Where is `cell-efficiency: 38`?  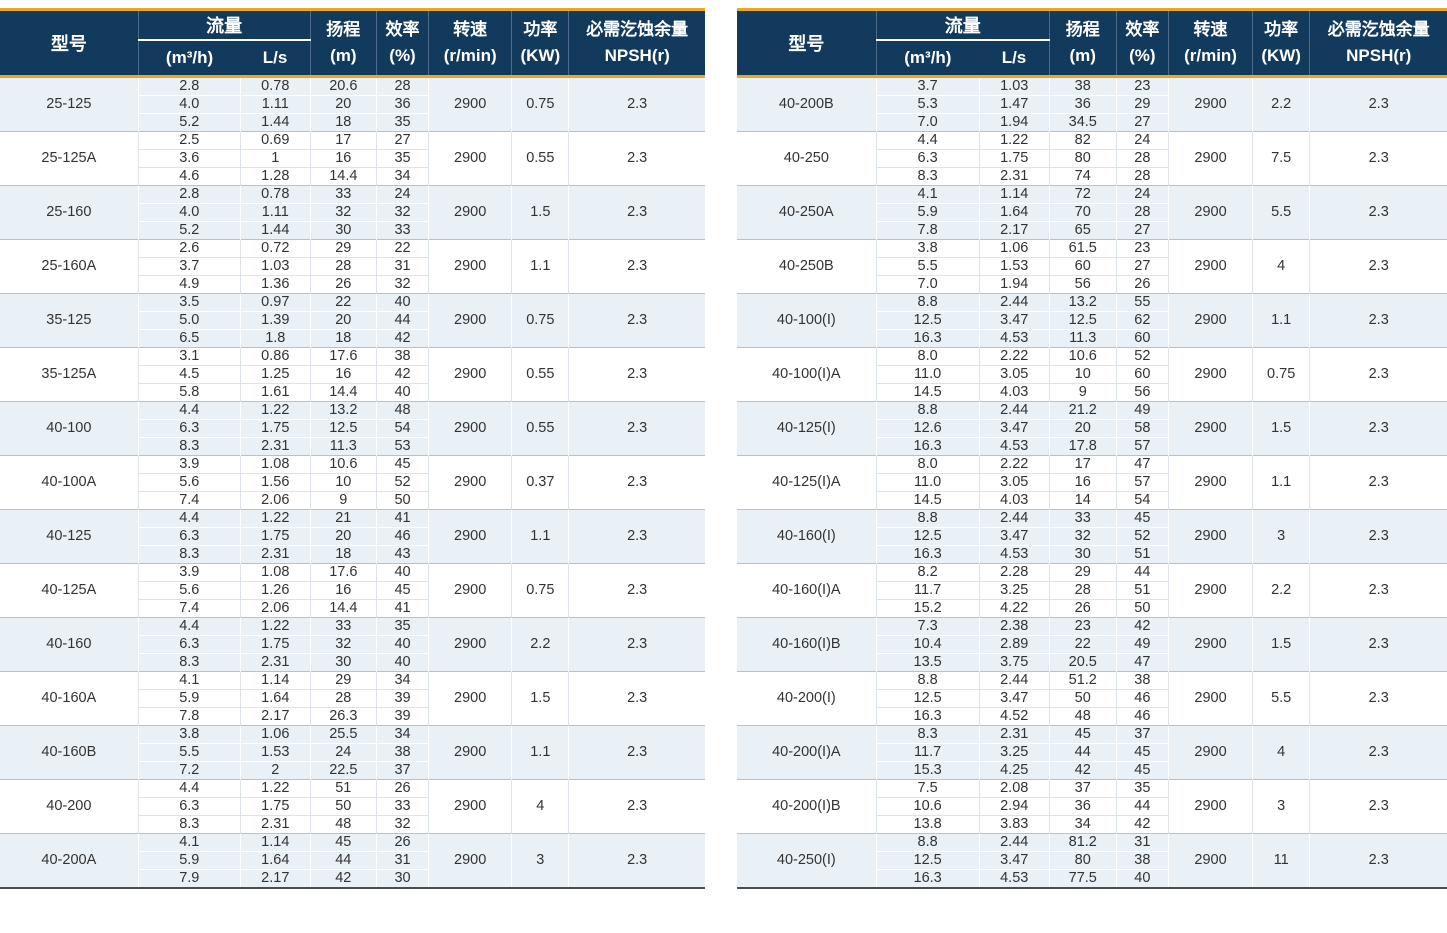
cell-efficiency: 38 is located at coordinates (402, 356).